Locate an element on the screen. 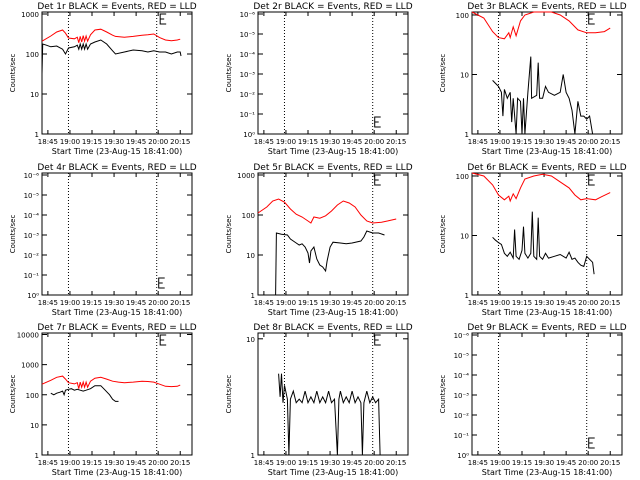 The width and height of the screenshot is (640, 480). y-tick-label: 10⁻² is located at coordinates (32, 256).